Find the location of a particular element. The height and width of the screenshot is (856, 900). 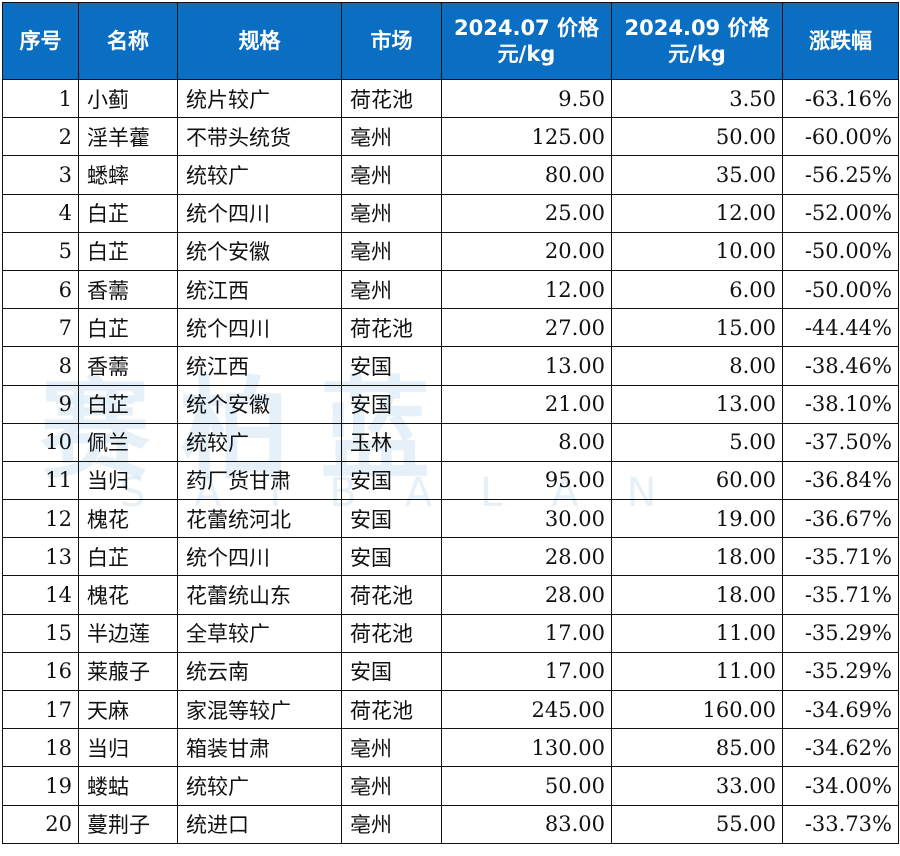

cell-change: -38.10% is located at coordinates (840, 404).